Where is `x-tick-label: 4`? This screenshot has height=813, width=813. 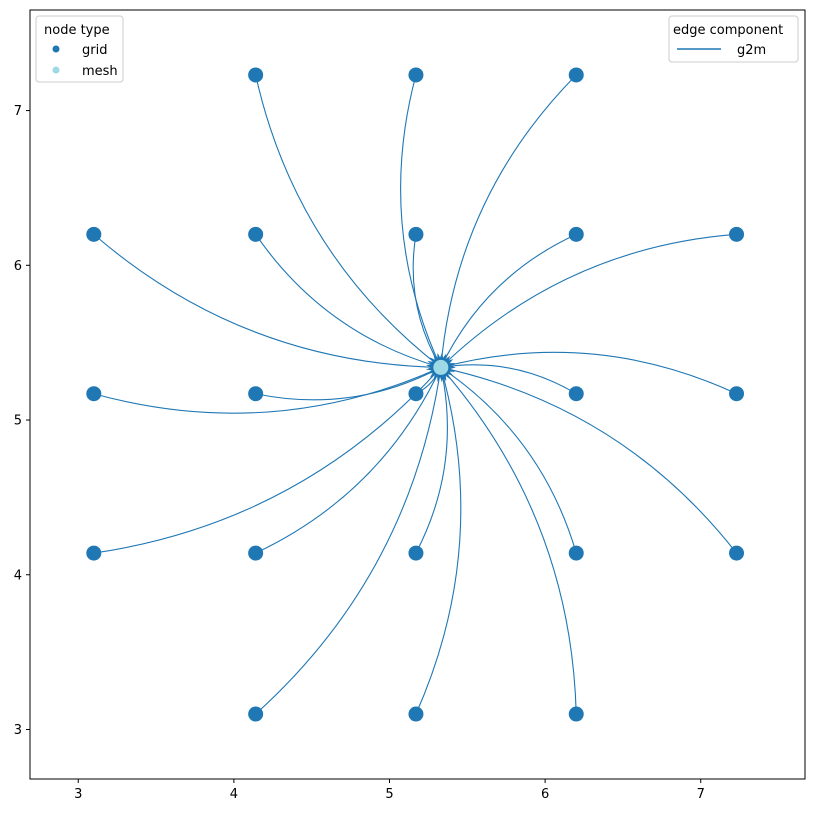
x-tick-label: 4 is located at coordinates (234, 794).